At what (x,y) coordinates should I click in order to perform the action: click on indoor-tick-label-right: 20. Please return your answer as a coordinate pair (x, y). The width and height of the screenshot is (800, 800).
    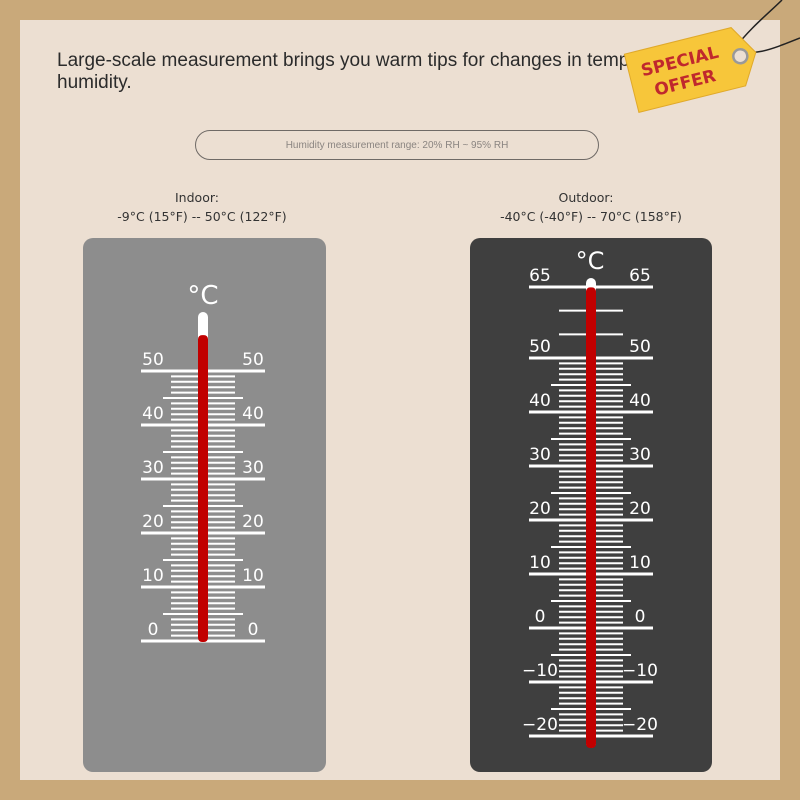
    Looking at the image, I should click on (253, 522).